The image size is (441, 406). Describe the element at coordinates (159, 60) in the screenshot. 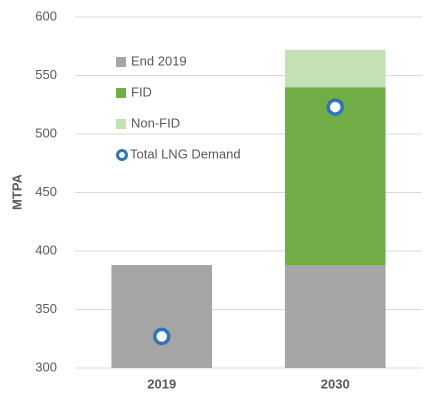

I see `legend-label: End 2019` at that location.